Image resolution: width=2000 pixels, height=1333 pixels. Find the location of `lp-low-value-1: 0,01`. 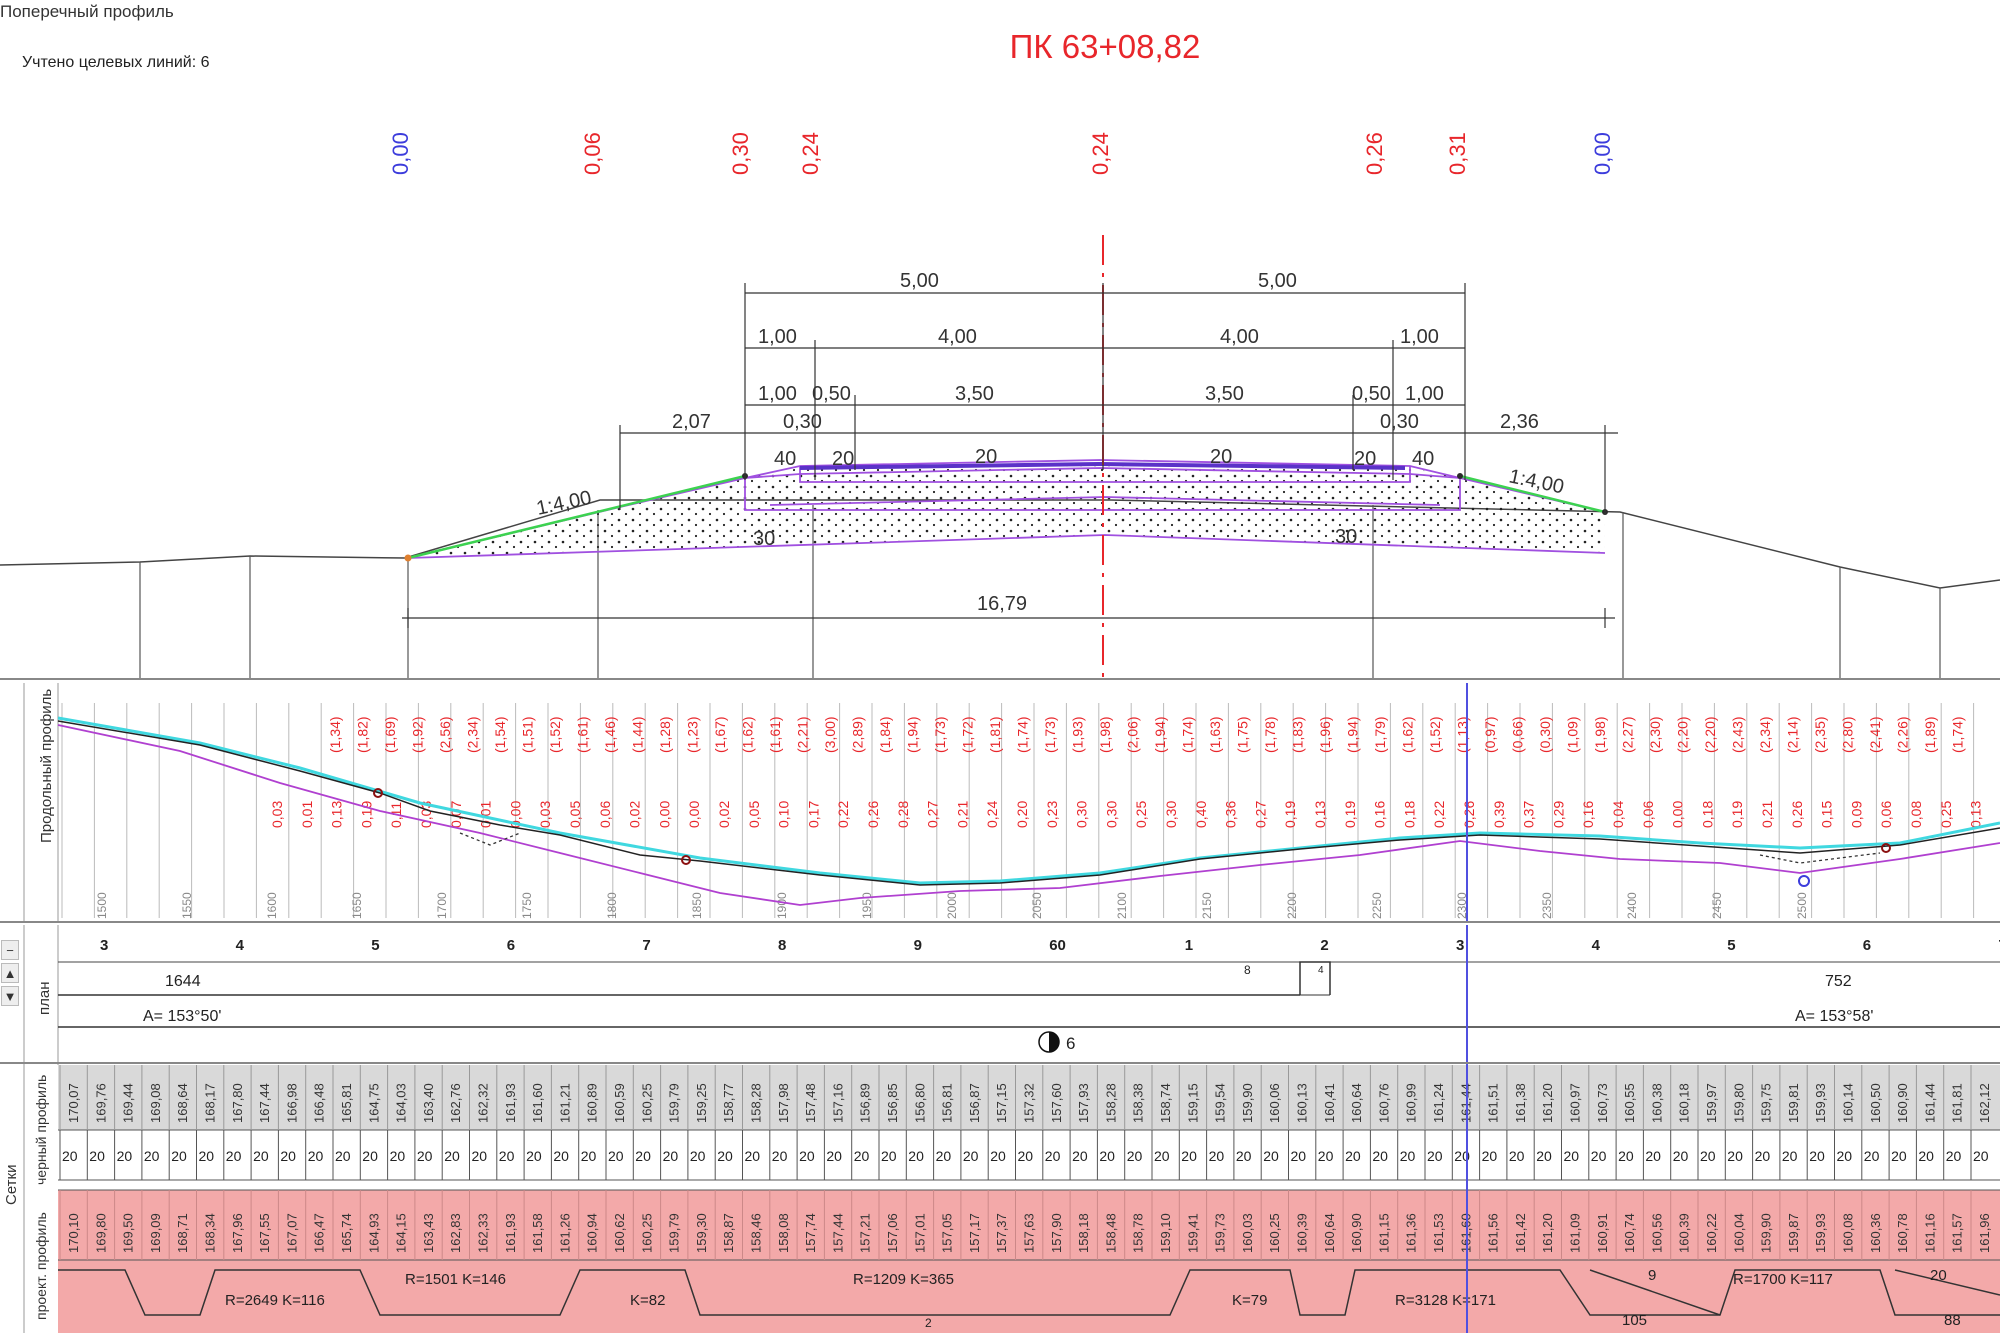

lp-low-value-1: 0,01 is located at coordinates (307, 814).